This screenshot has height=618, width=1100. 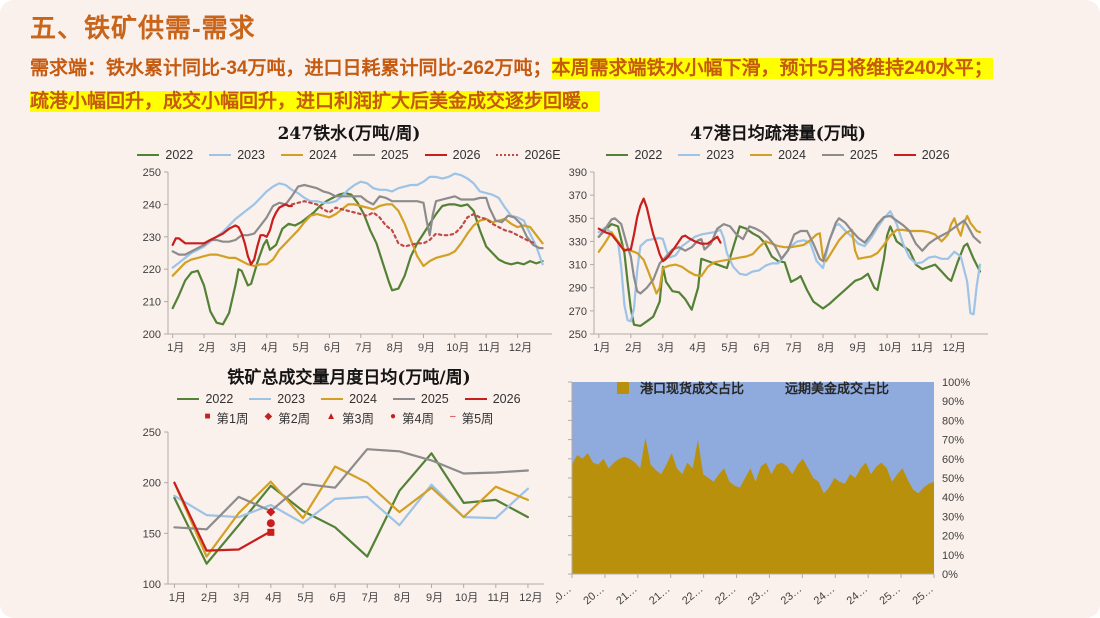 What do you see at coordinates (953, 460) in the screenshot?
I see `svg-text: 60%` at bounding box center [953, 460].